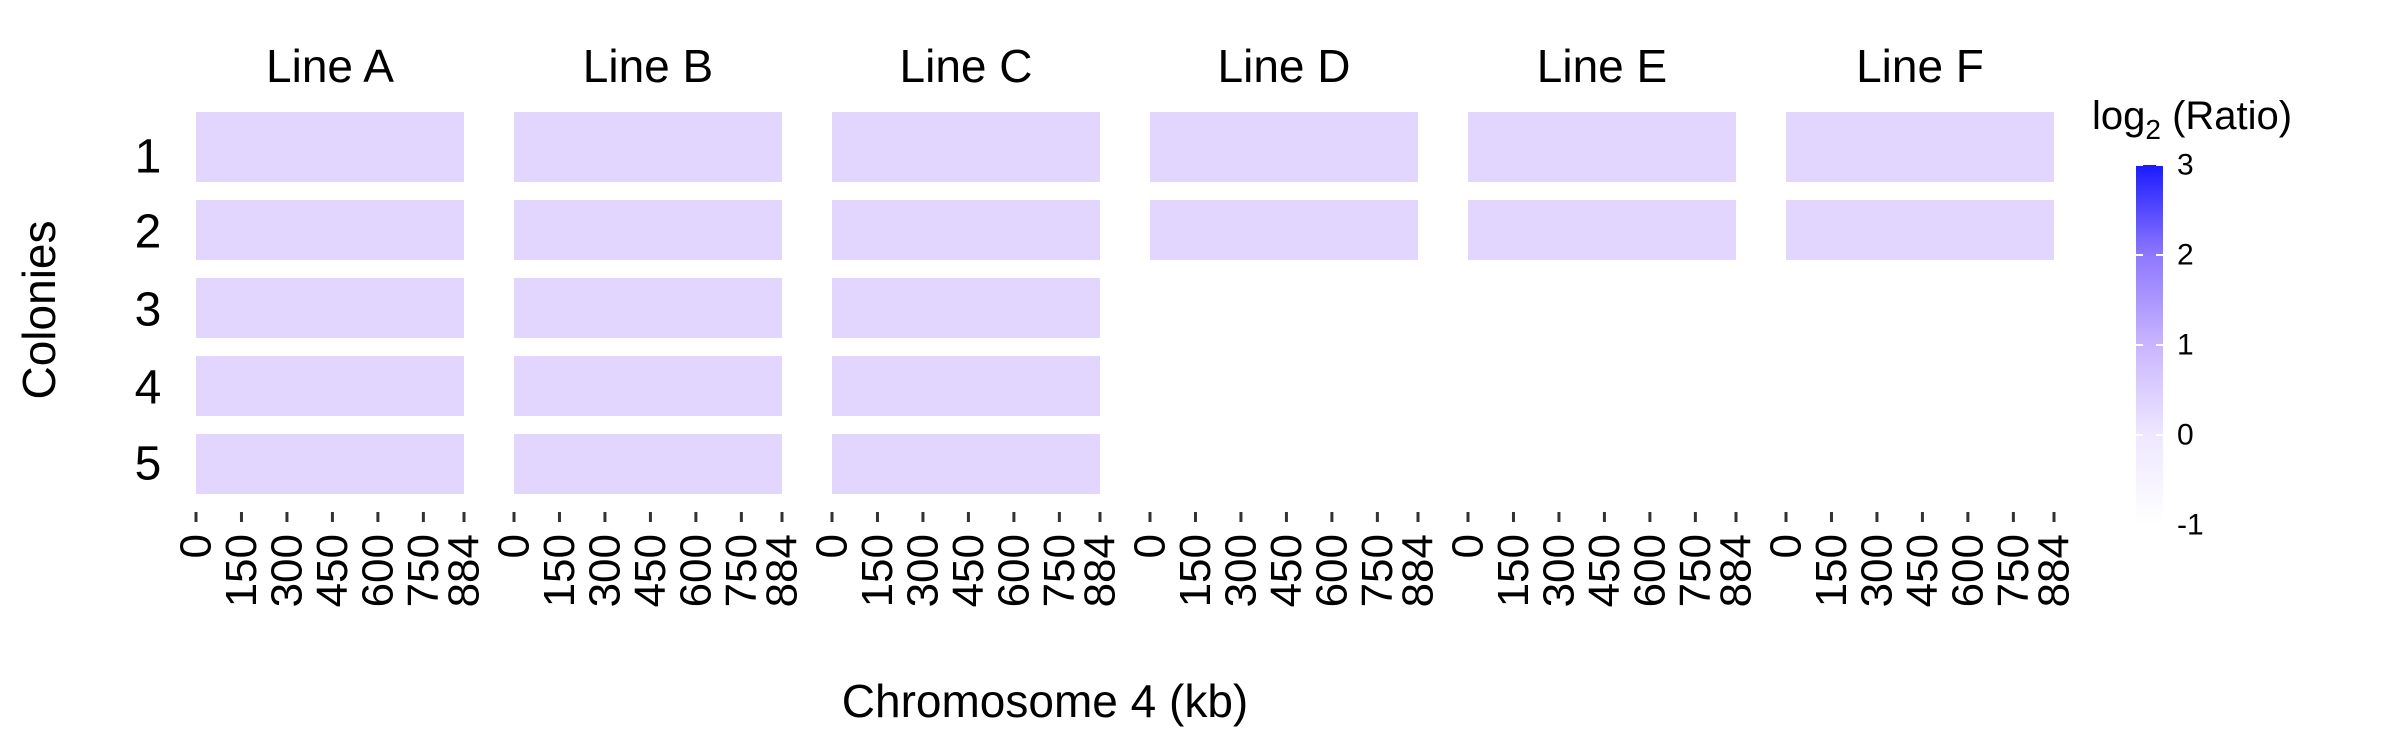  What do you see at coordinates (2185, 435) in the screenshot?
I see `legend-tick-label: 0` at bounding box center [2185, 435].